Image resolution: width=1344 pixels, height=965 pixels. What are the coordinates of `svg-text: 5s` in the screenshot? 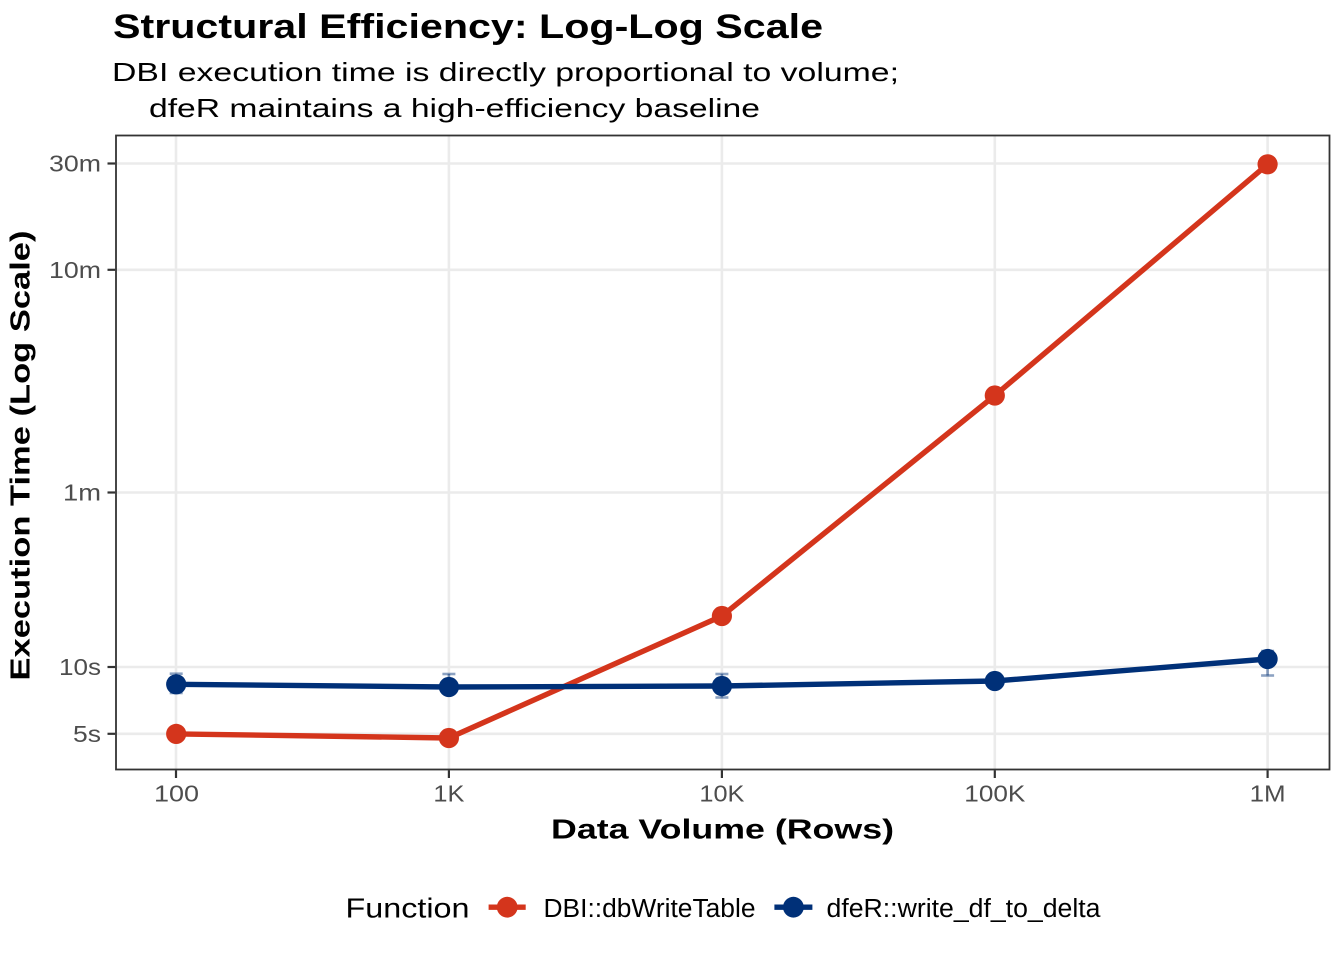 It's located at (87, 734).